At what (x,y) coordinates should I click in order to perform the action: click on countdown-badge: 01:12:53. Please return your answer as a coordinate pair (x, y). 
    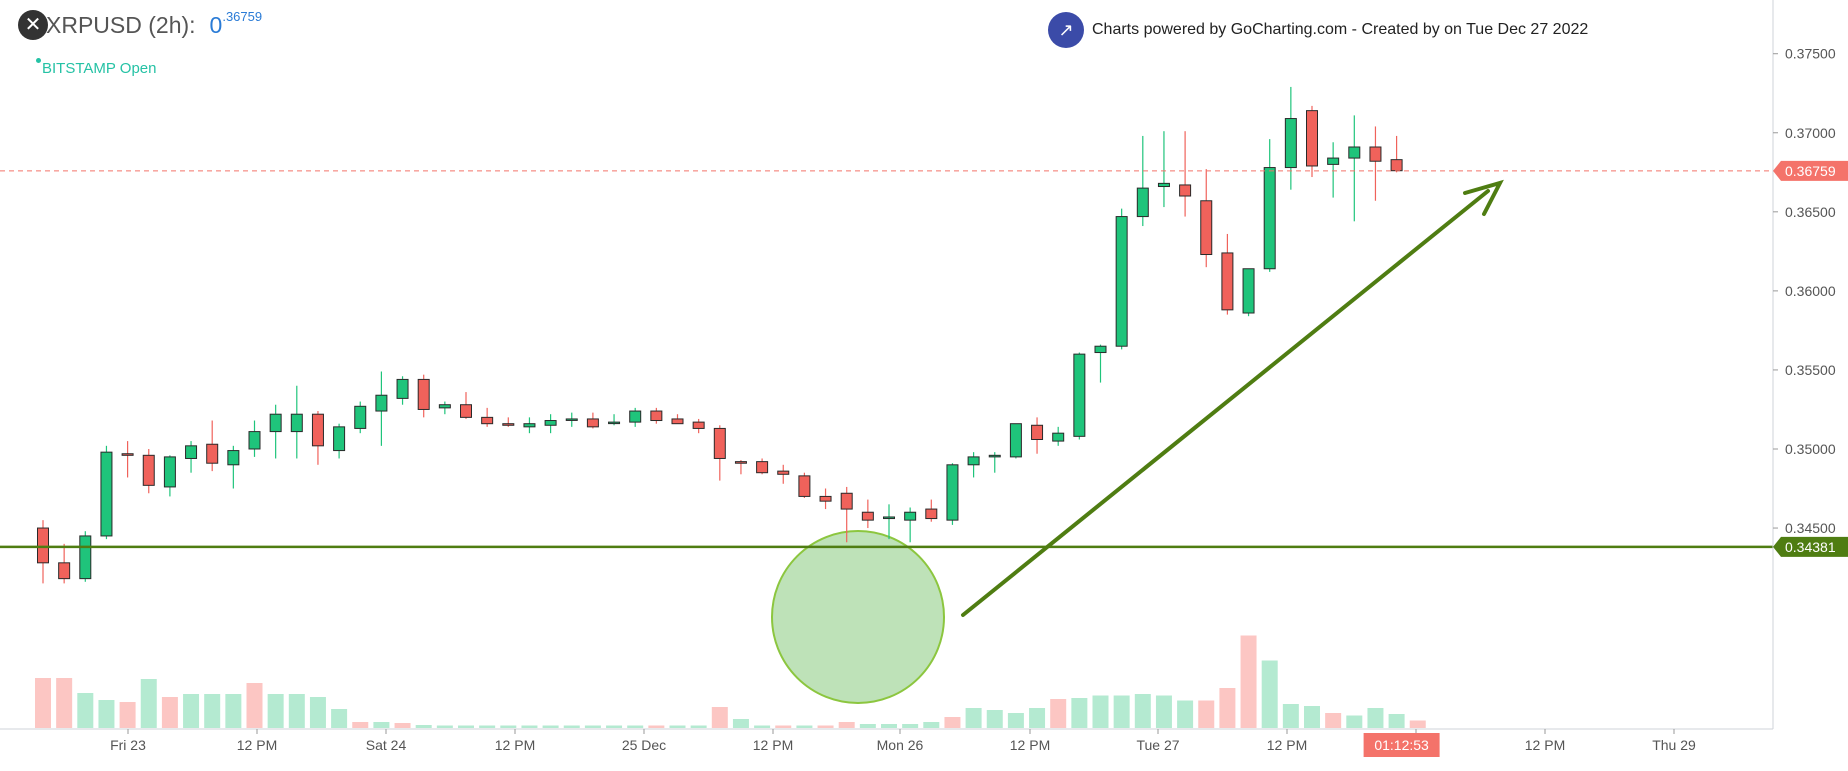
    Looking at the image, I should click on (1401, 745).